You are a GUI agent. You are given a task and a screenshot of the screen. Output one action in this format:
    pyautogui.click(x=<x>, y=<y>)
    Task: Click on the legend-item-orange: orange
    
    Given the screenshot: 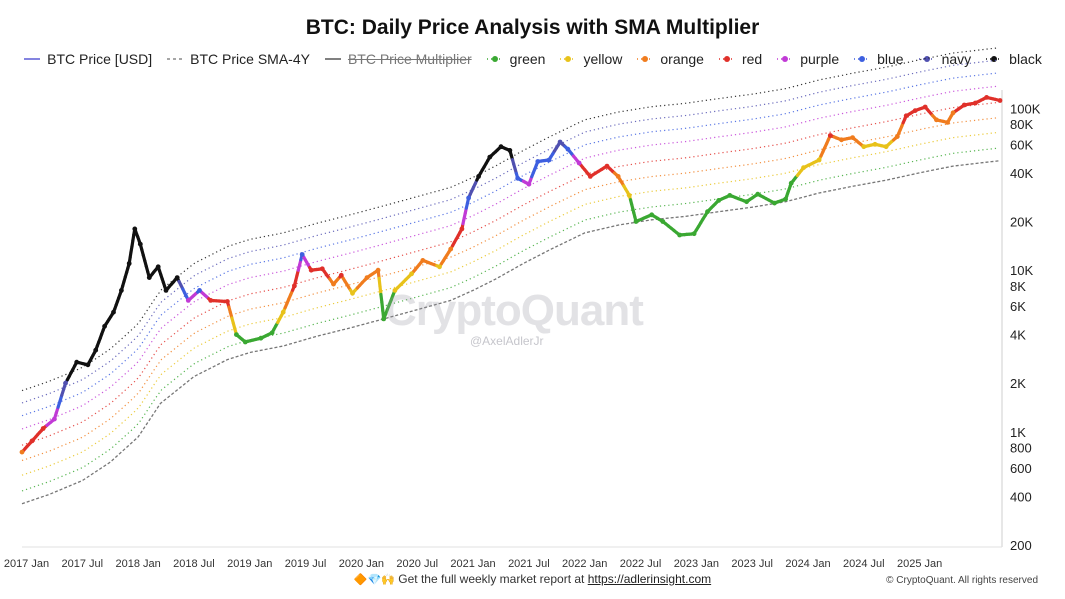 What is the action you would take?
    pyautogui.click(x=670, y=59)
    